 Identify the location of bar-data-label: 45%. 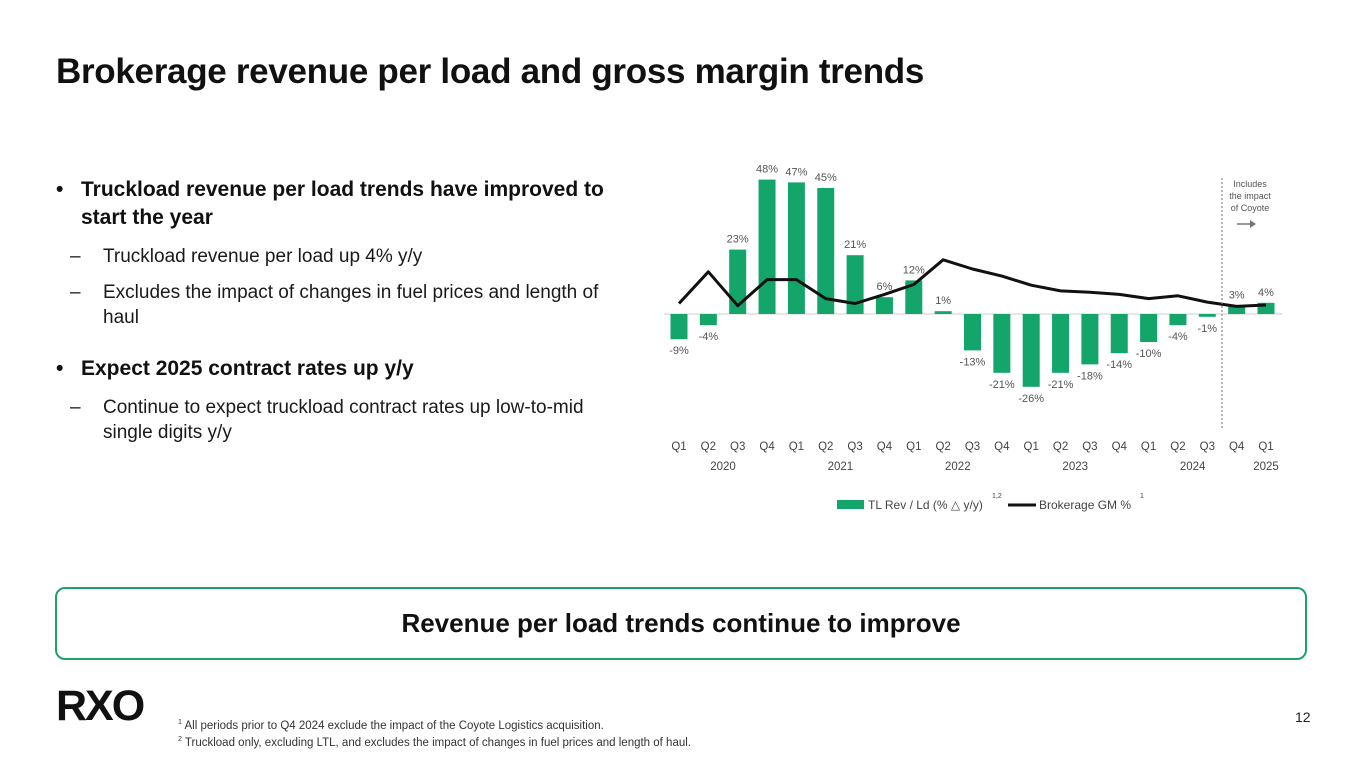
(826, 178).